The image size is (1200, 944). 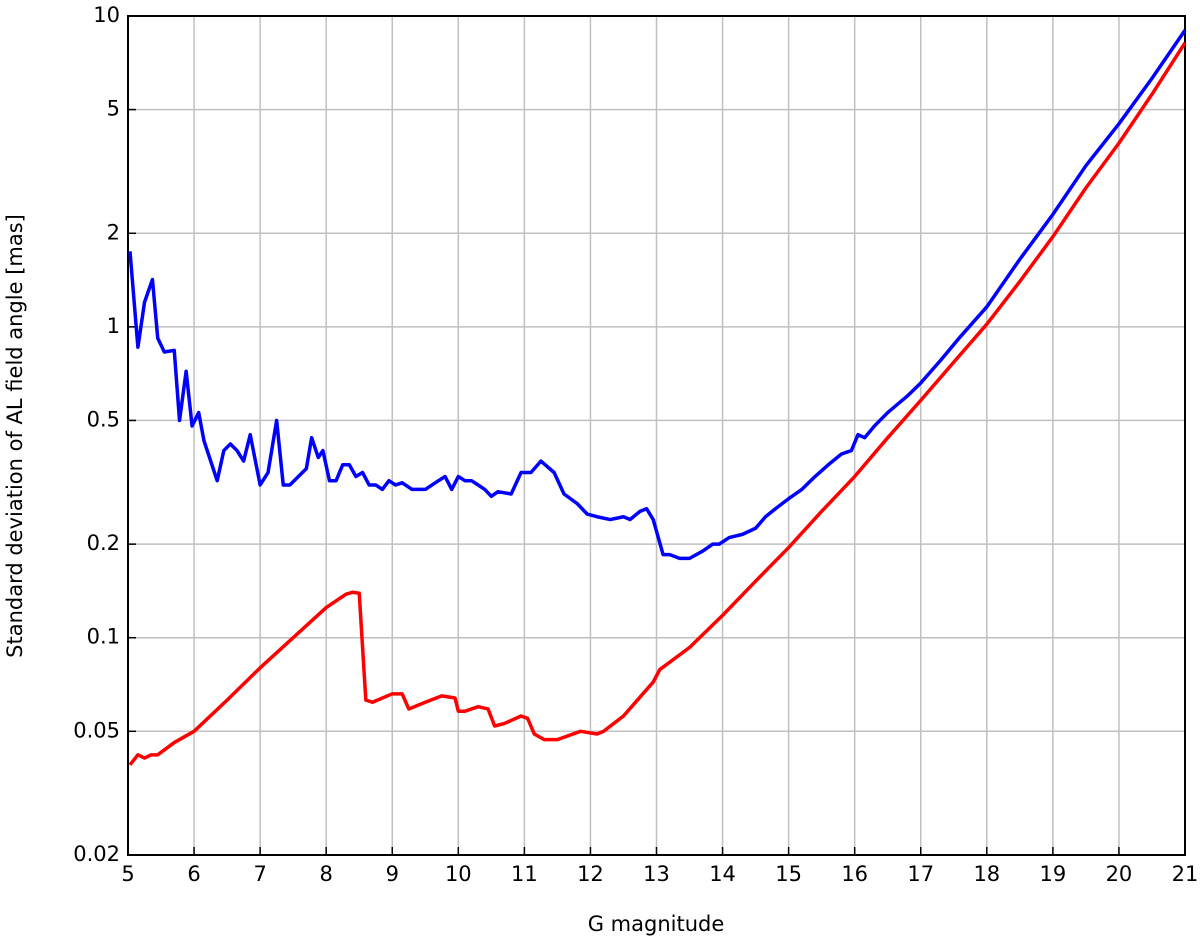 What do you see at coordinates (127, 874) in the screenshot?
I see `x-tick-label: 5` at bounding box center [127, 874].